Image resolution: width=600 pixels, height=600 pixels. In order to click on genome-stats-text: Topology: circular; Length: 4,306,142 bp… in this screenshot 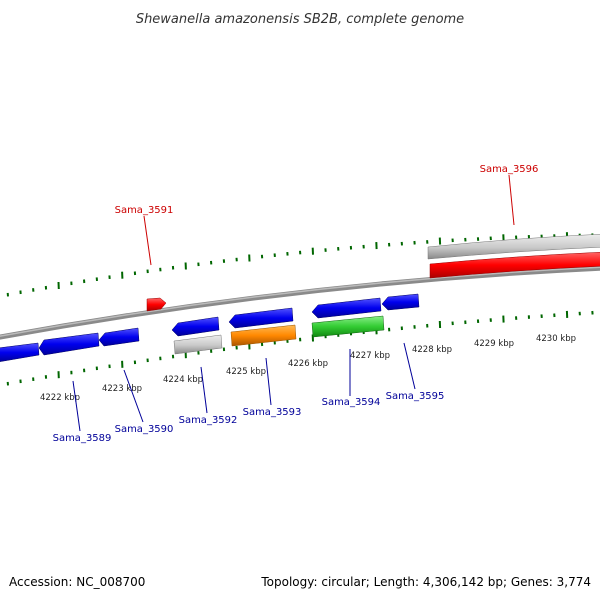, I will do `click(425, 582)`.